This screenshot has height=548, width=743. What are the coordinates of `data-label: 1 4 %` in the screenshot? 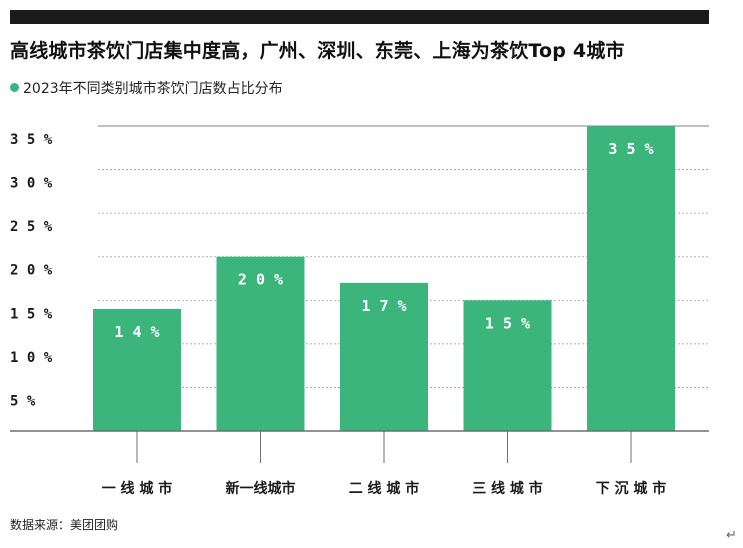 It's located at (136, 332).